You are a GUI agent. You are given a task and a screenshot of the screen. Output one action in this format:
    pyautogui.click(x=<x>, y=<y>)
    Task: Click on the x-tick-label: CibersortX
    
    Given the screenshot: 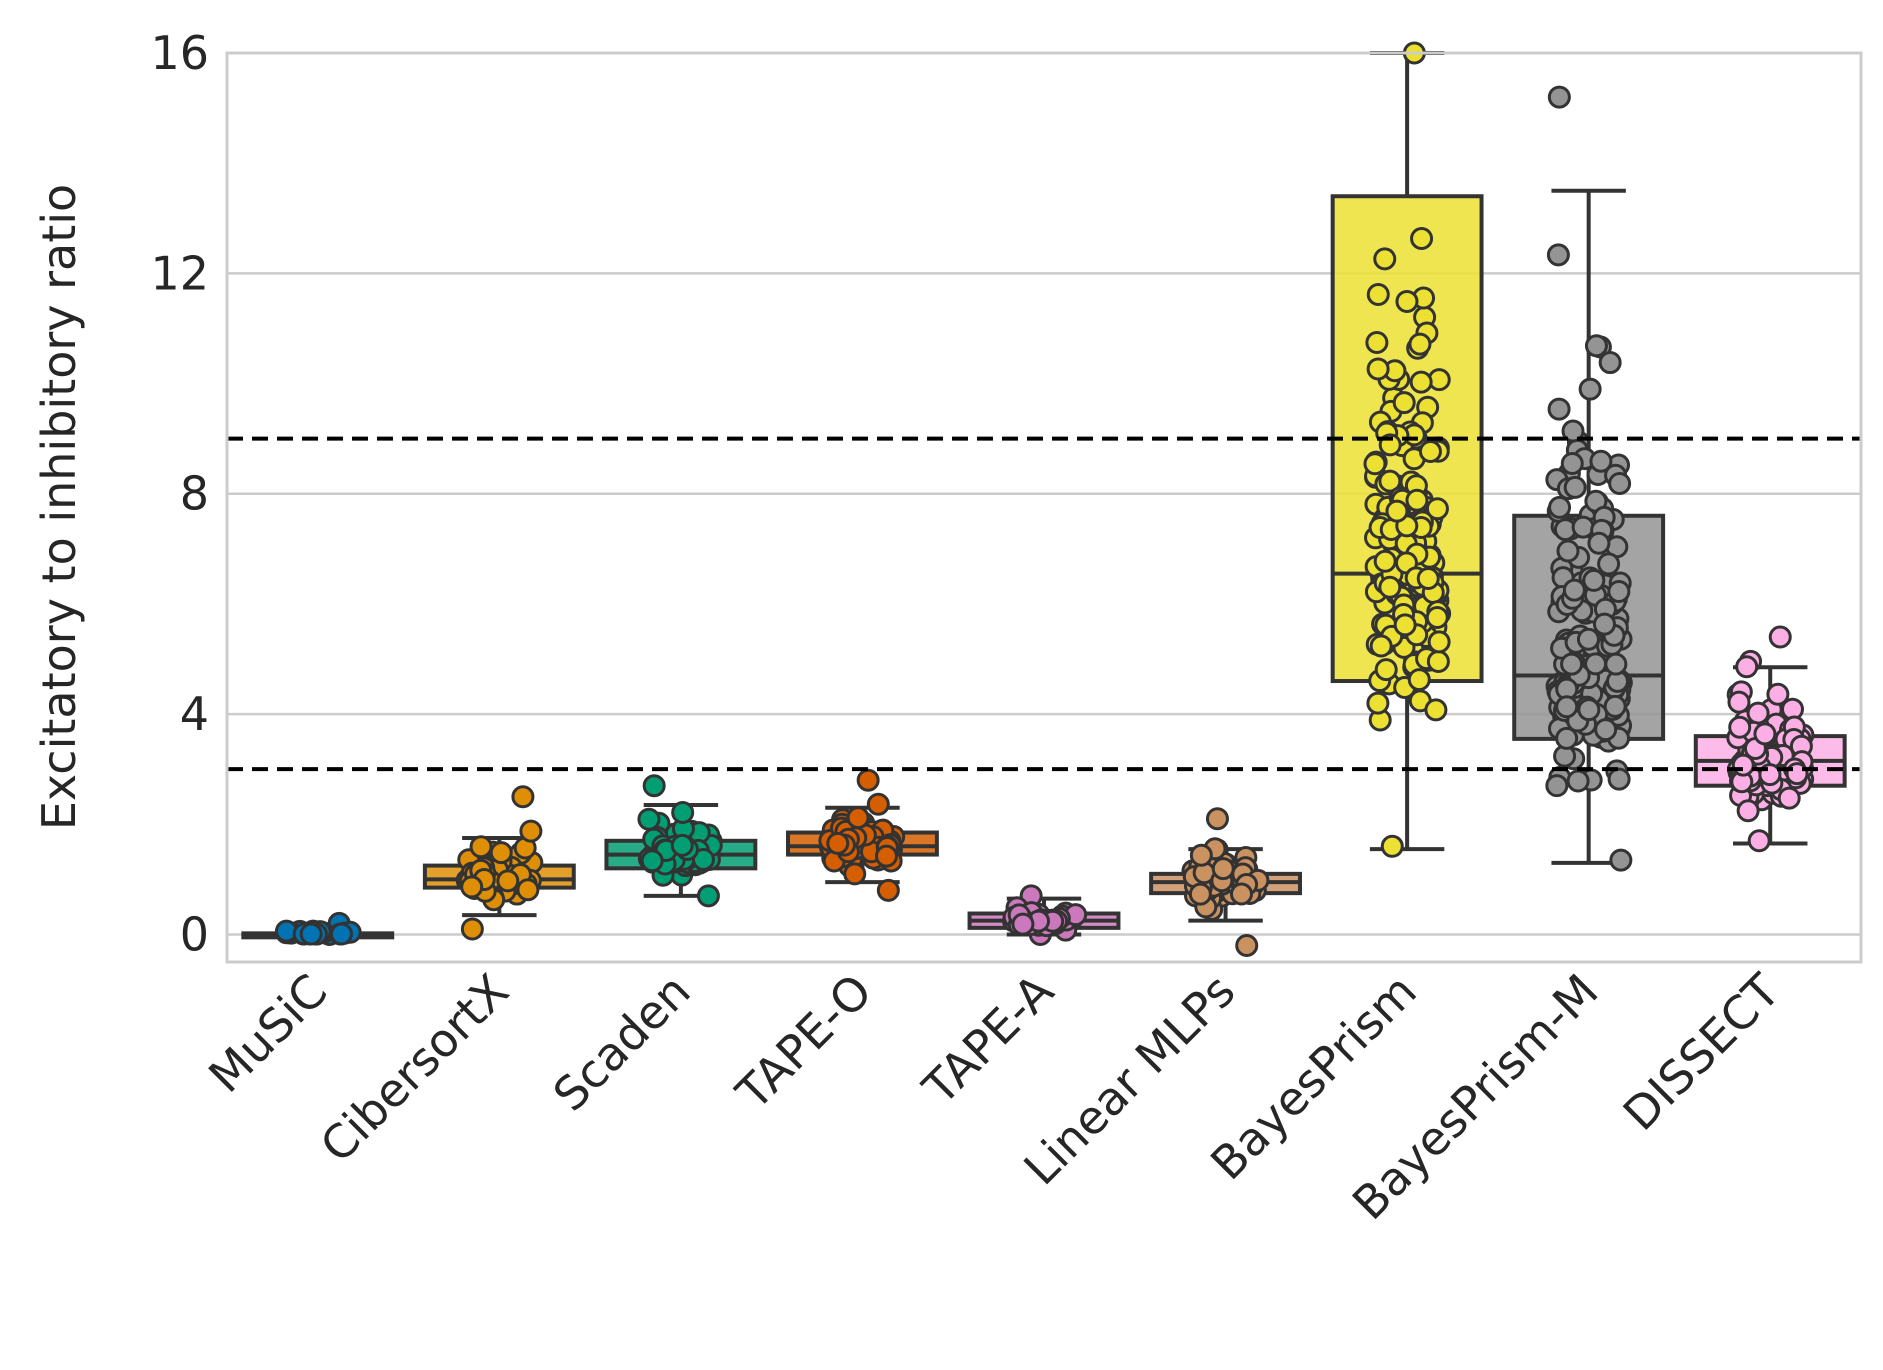 What is the action you would take?
    pyautogui.click(x=414, y=1068)
    